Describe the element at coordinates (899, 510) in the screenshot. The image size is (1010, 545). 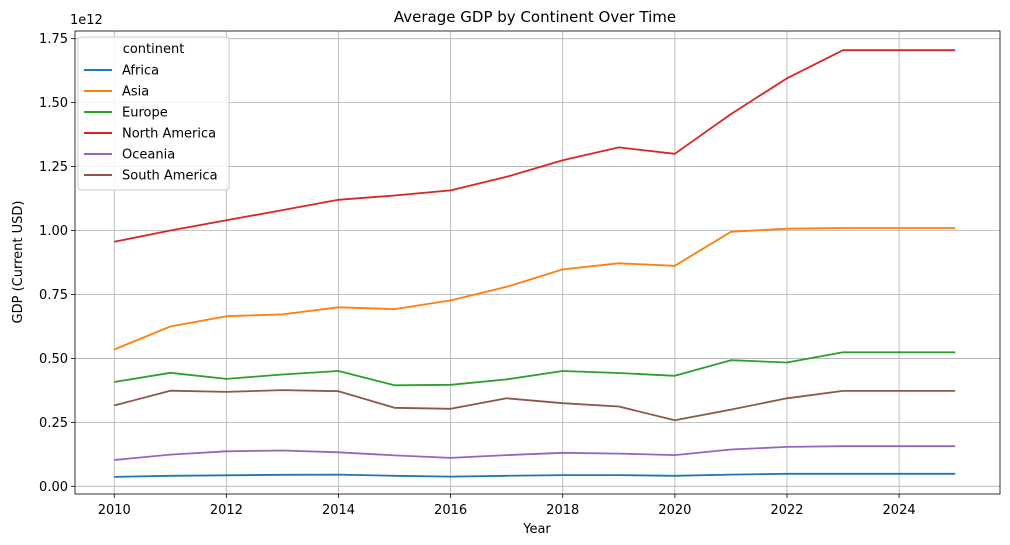
I see `x-tick-label: 2024` at that location.